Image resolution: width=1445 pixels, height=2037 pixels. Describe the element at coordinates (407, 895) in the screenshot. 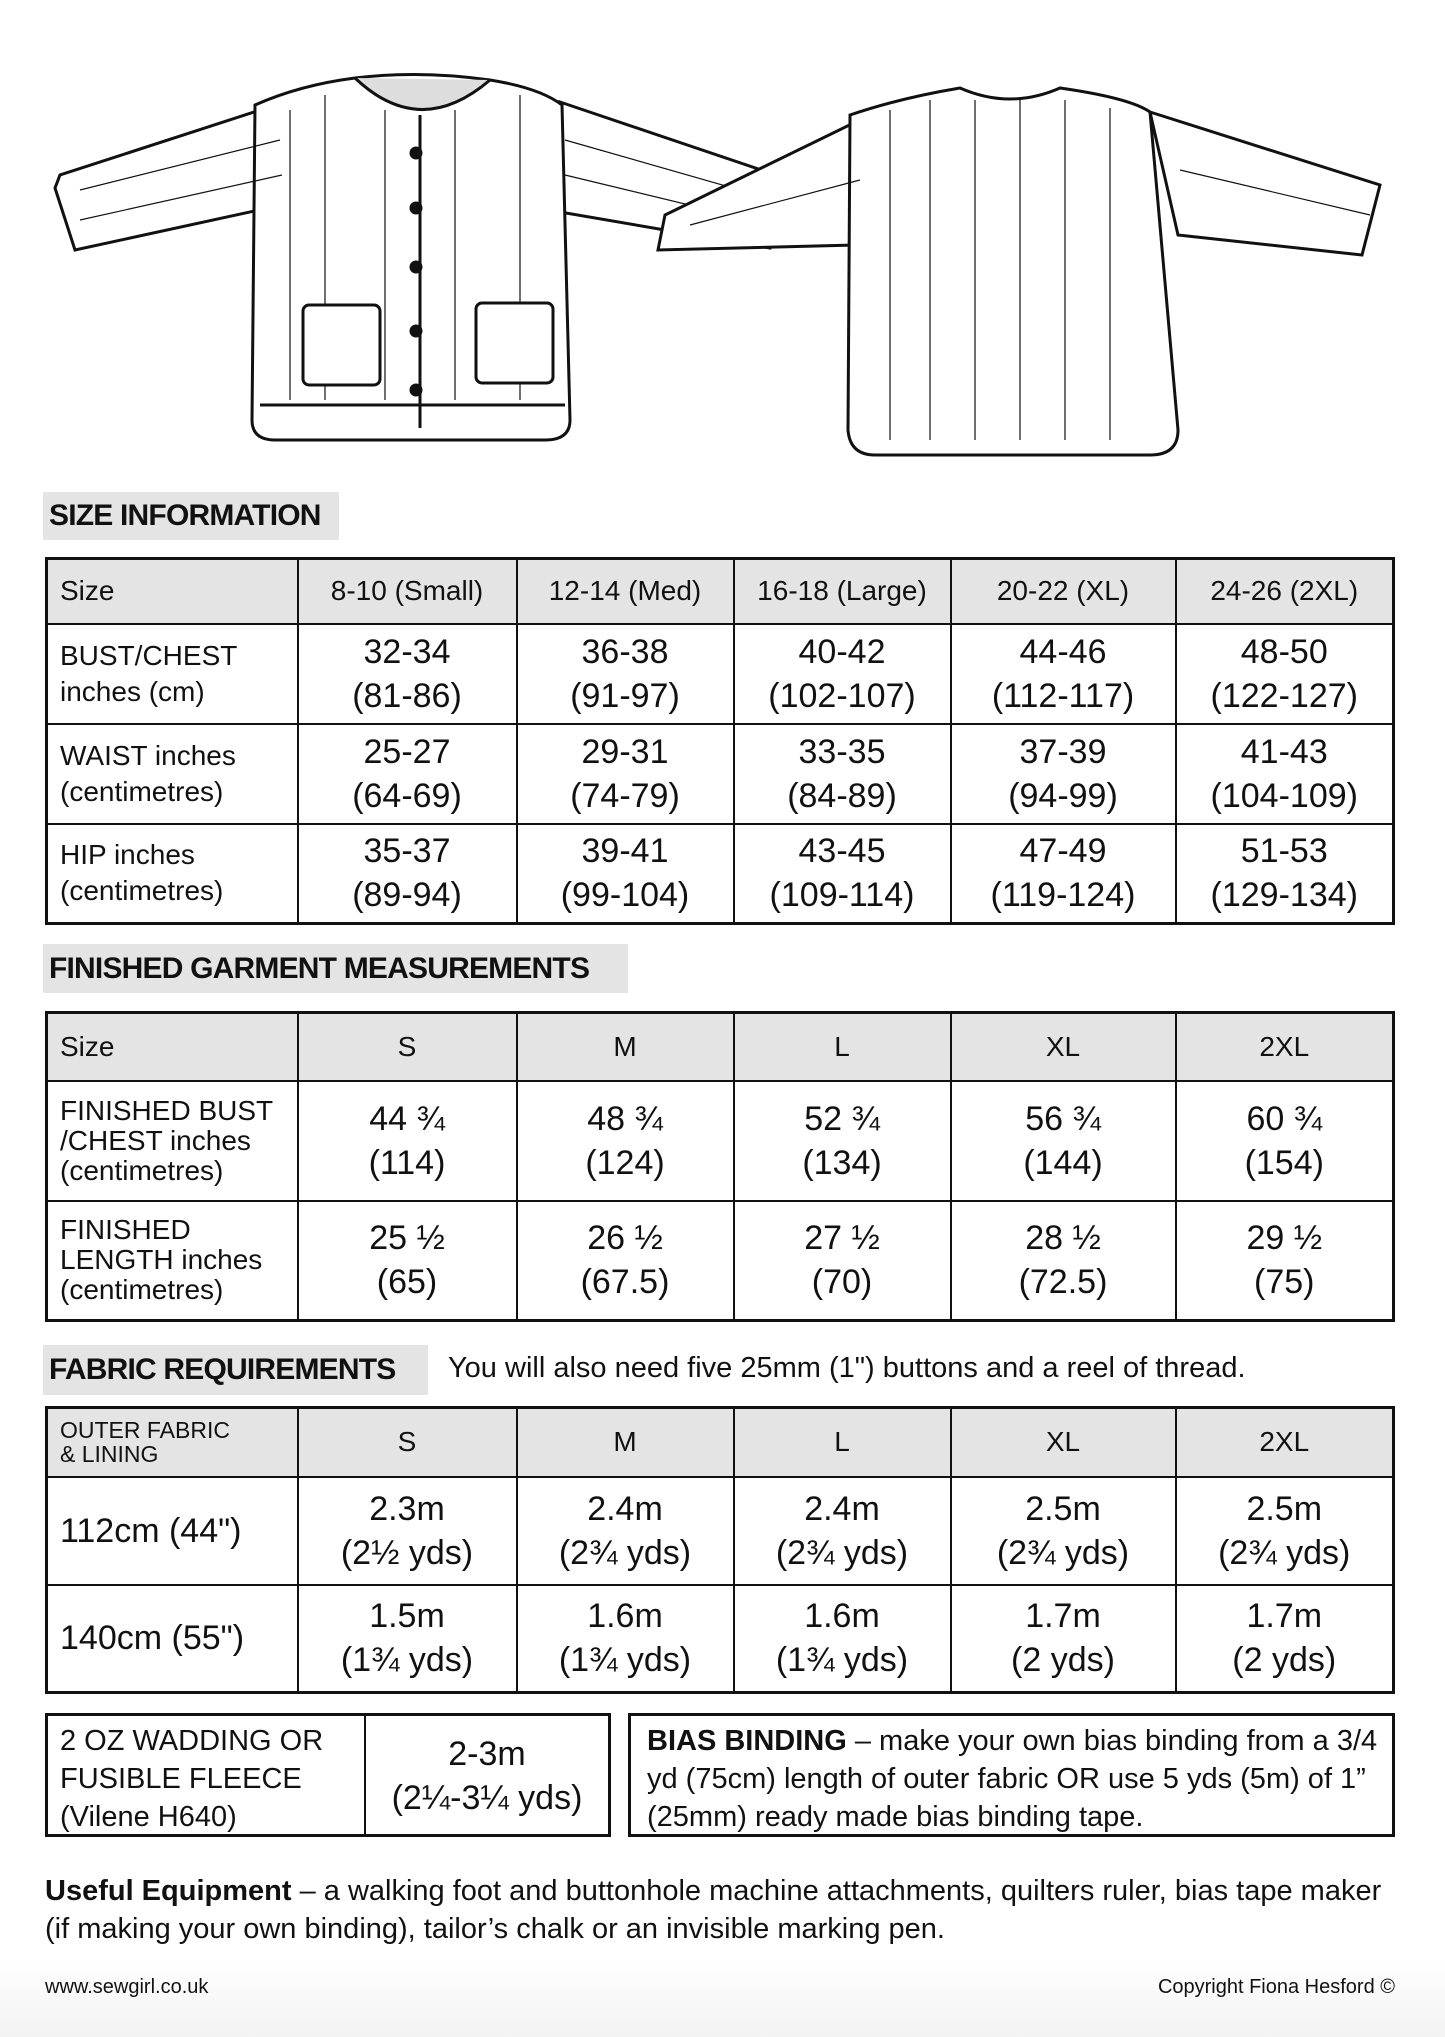

I see `cell-line: (89-94)` at that location.